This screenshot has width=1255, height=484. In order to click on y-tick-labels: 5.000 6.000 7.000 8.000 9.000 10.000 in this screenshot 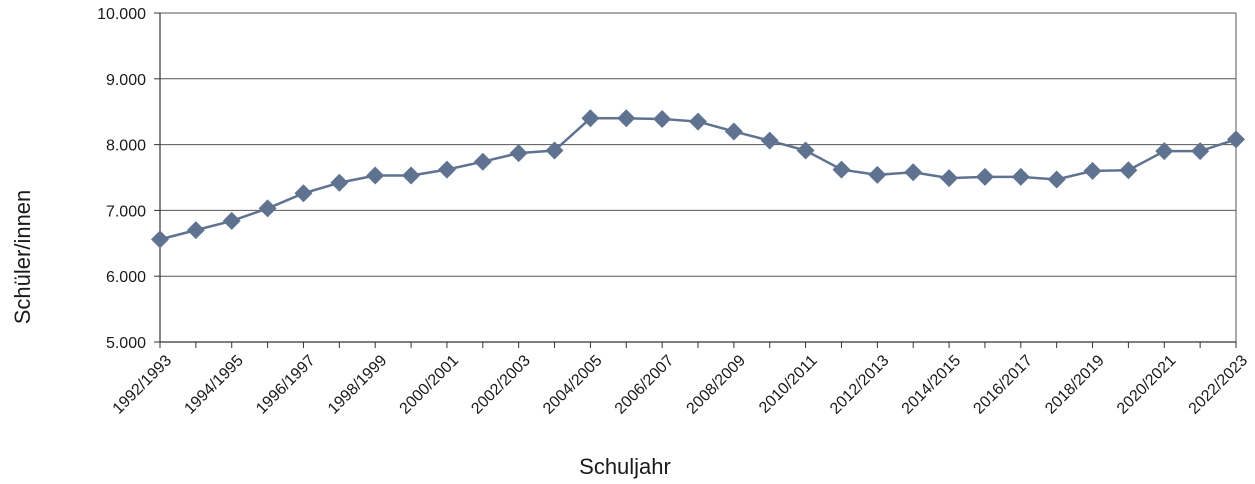, I will do `click(121, 179)`.